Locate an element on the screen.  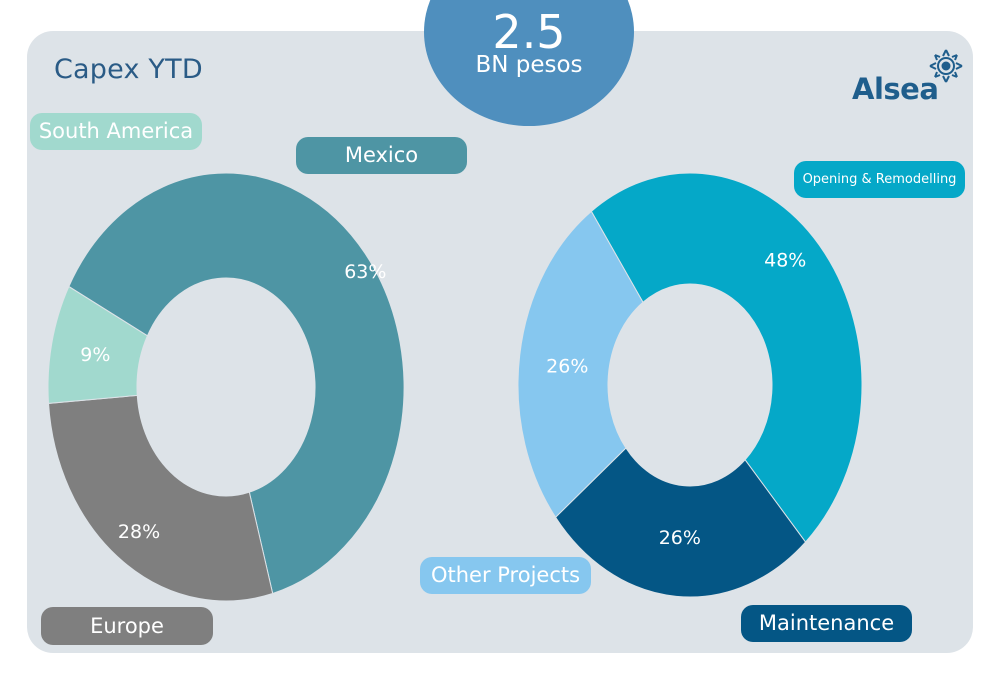
page-title: Capex YTD is located at coordinates (128, 69).